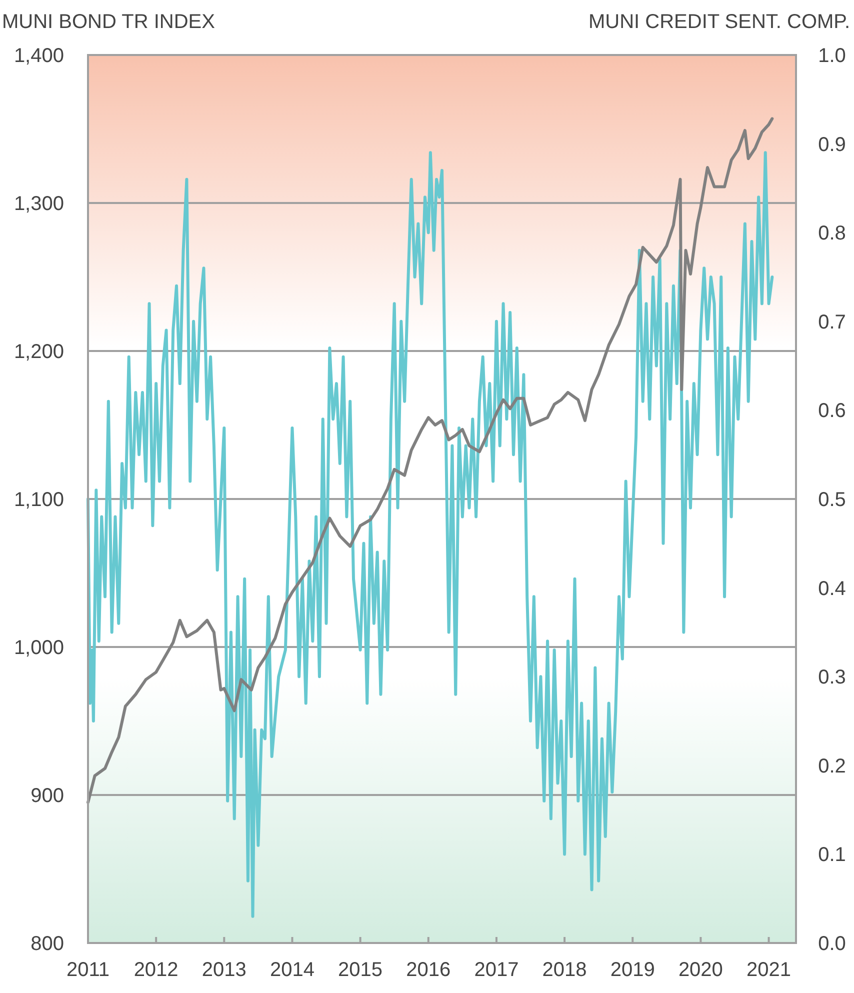  Describe the element at coordinates (832, 56) in the screenshot. I see `y2-tick-label: 1.0` at that location.